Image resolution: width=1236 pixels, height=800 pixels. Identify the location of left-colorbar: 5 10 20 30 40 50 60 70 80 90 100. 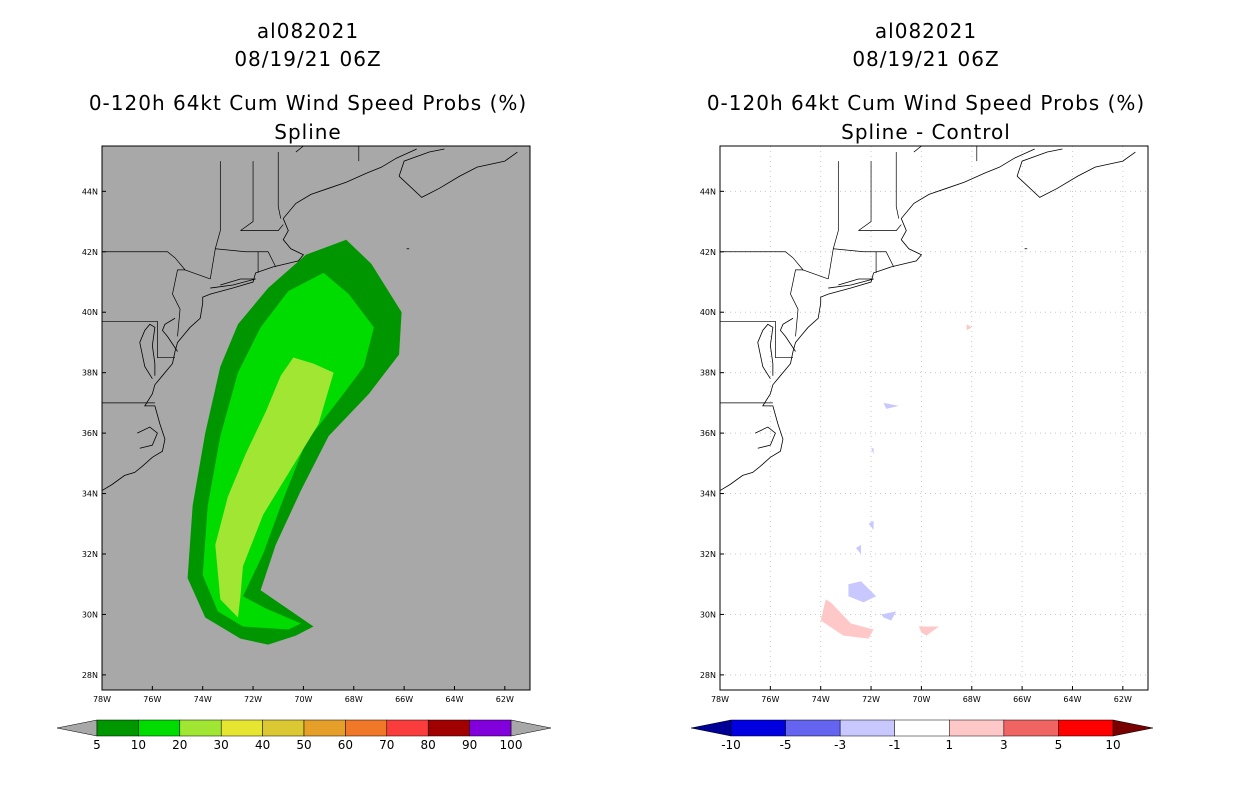
(304, 735).